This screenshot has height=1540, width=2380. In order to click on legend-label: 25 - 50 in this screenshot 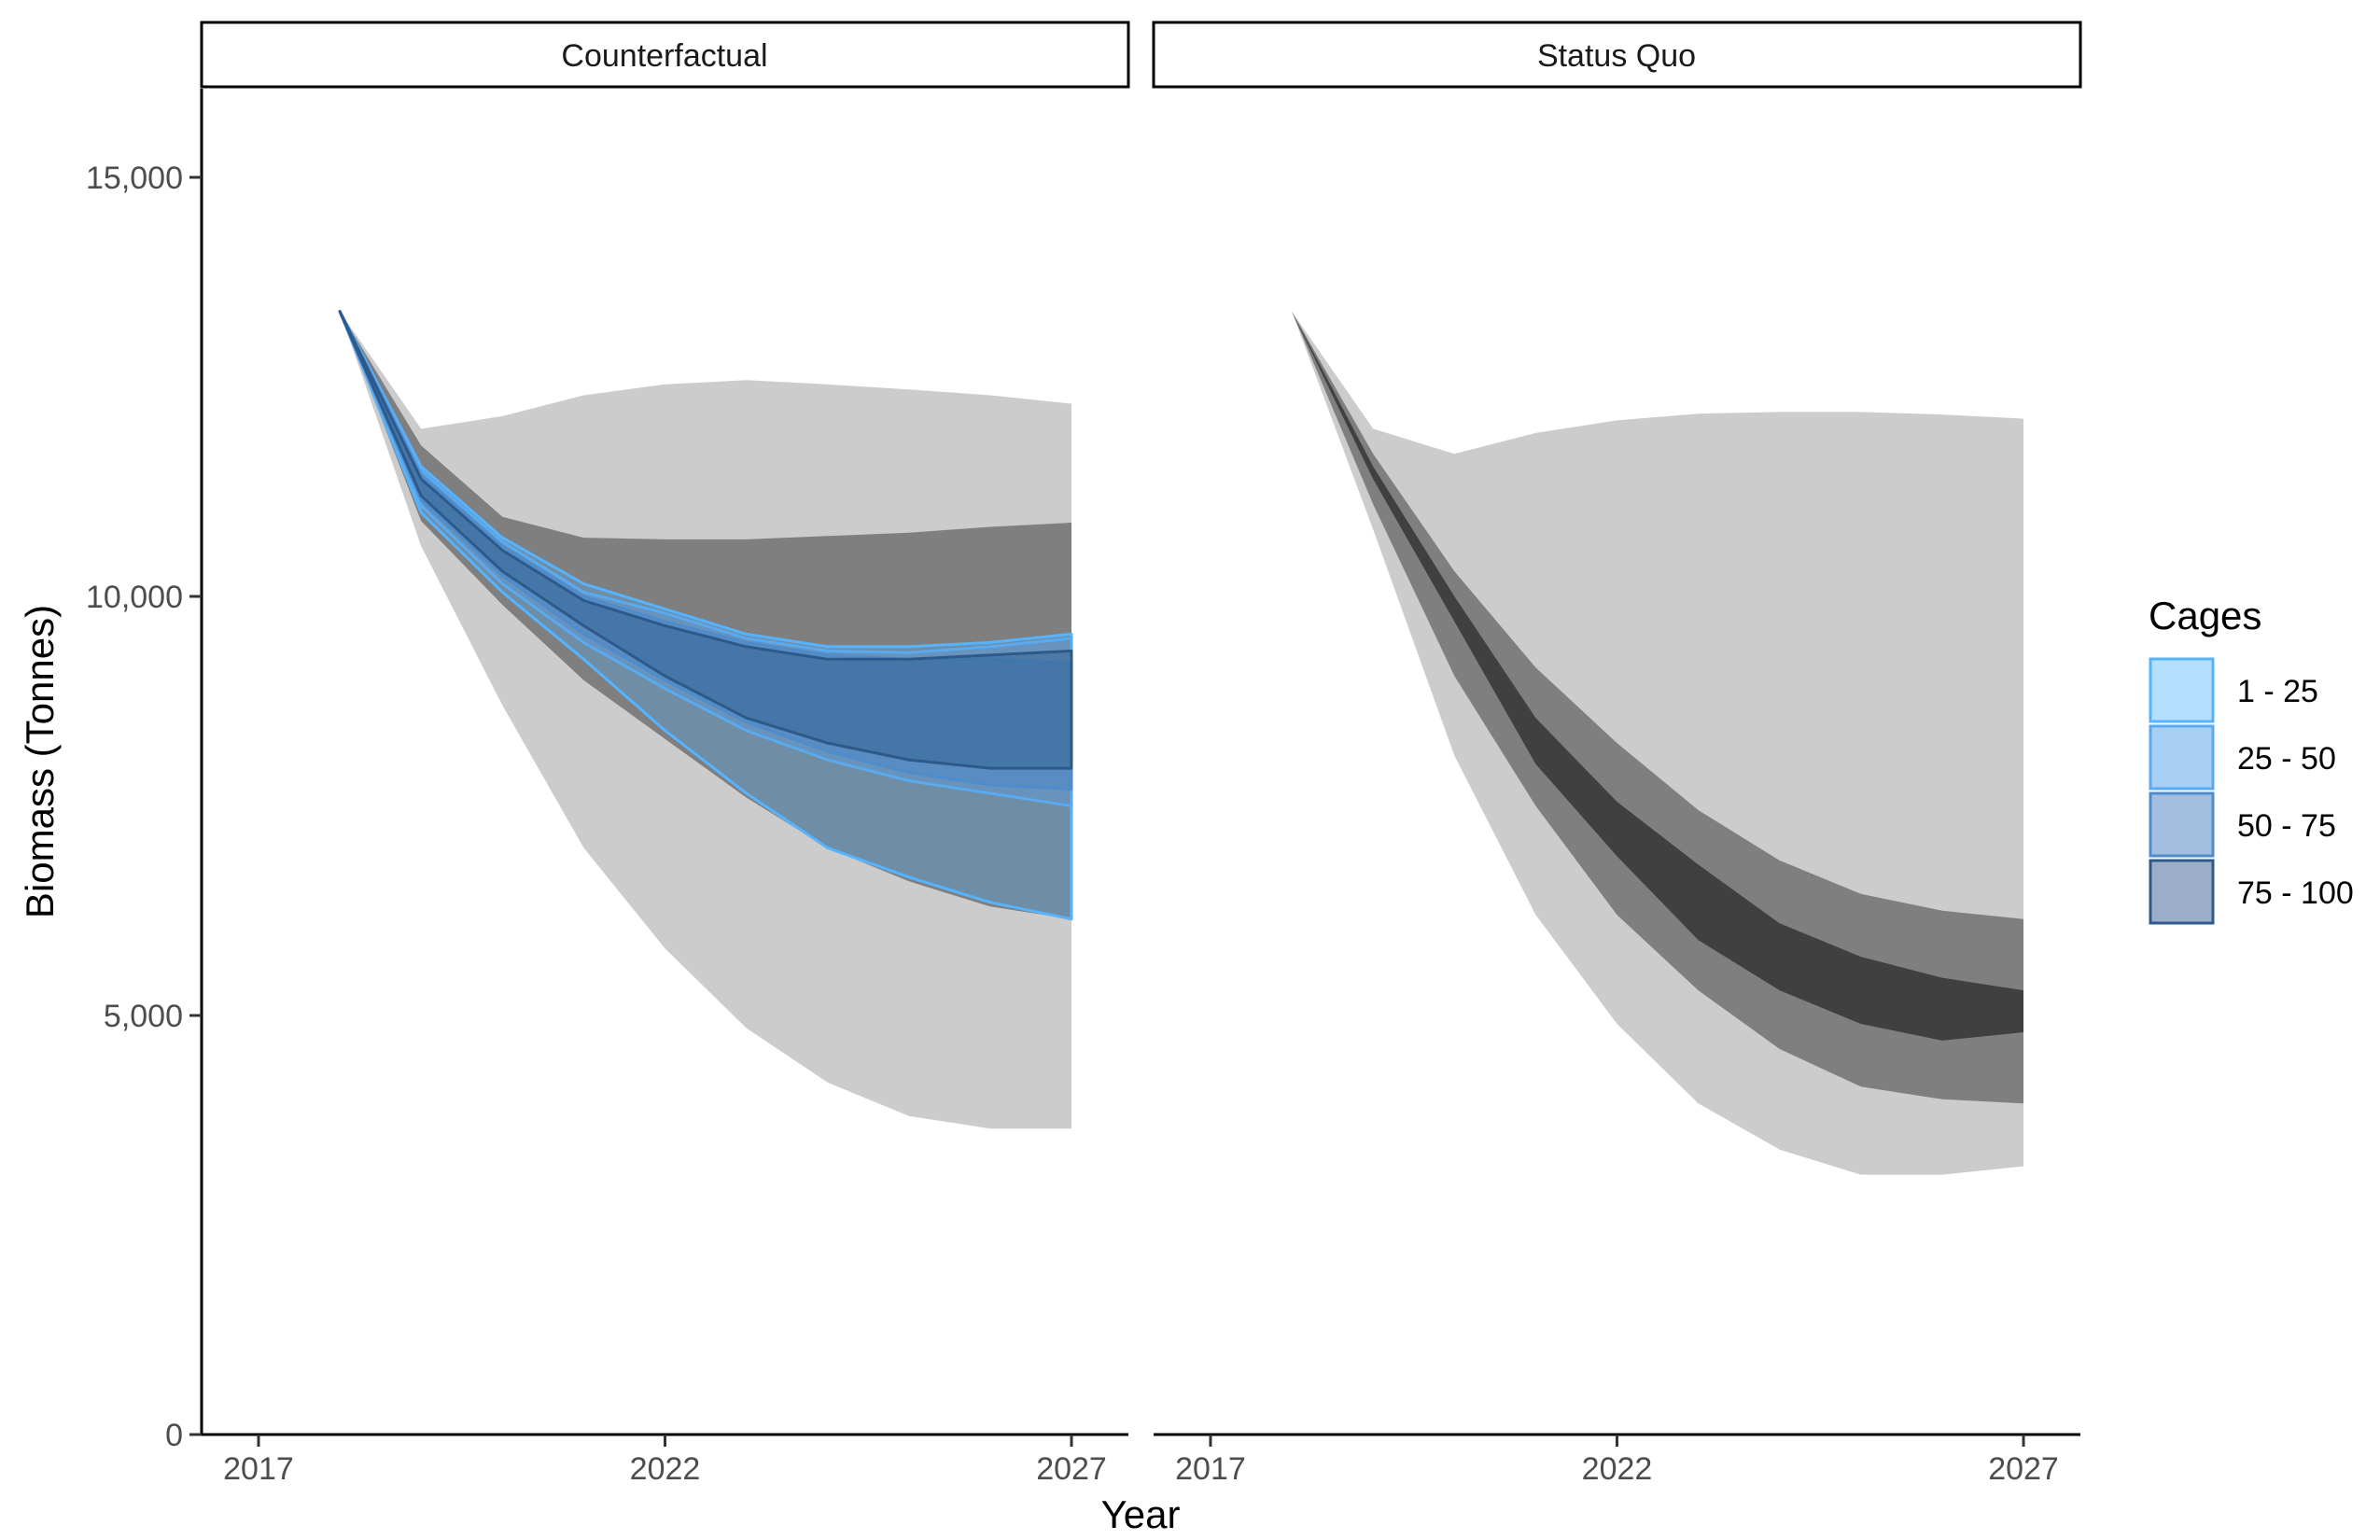, I will do `click(2286, 759)`.